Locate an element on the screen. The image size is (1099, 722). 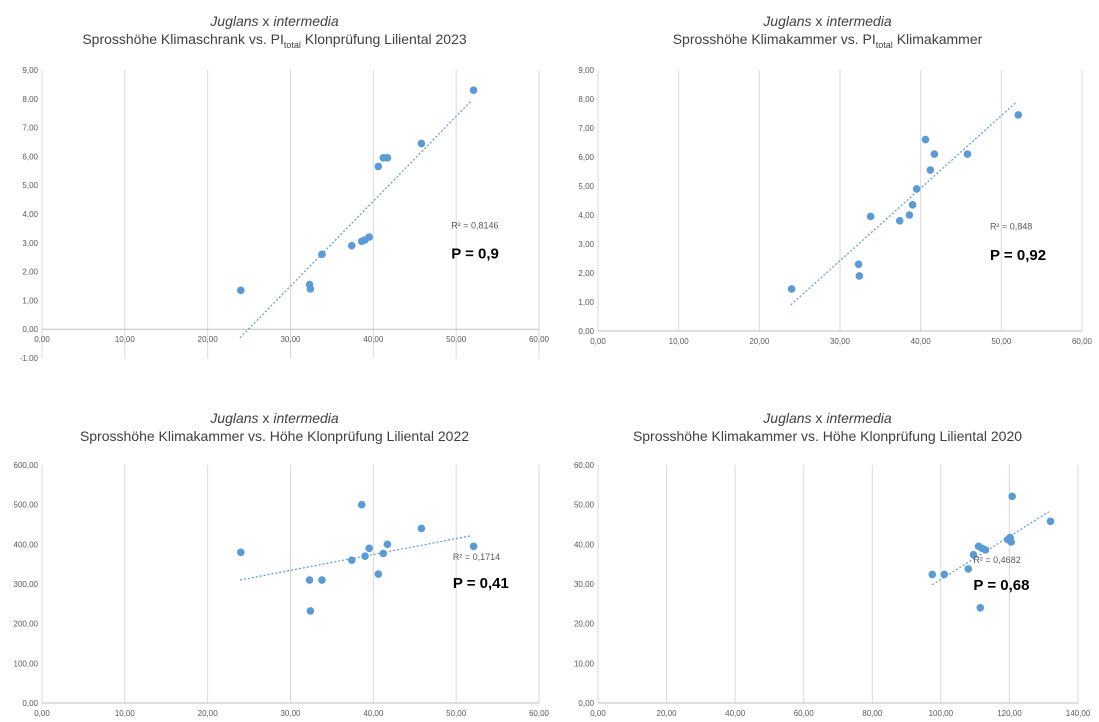
y-tick-label: 30,00 is located at coordinates (584, 584).